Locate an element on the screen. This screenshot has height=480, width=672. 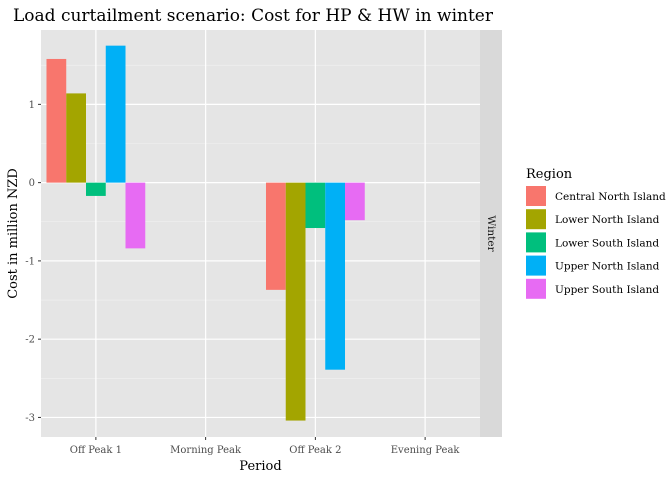
facet-strip-label: Winter is located at coordinates (491, 233).